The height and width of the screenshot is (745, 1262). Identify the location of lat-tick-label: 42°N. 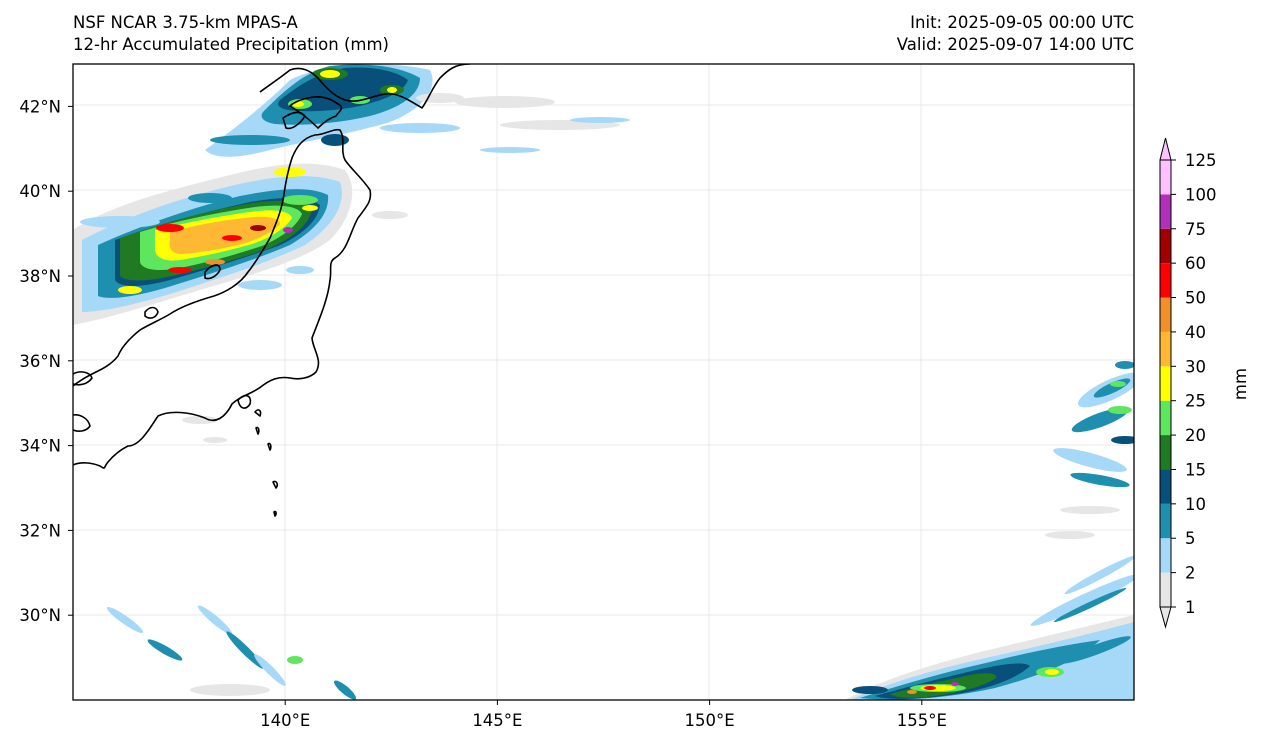
(40, 106).